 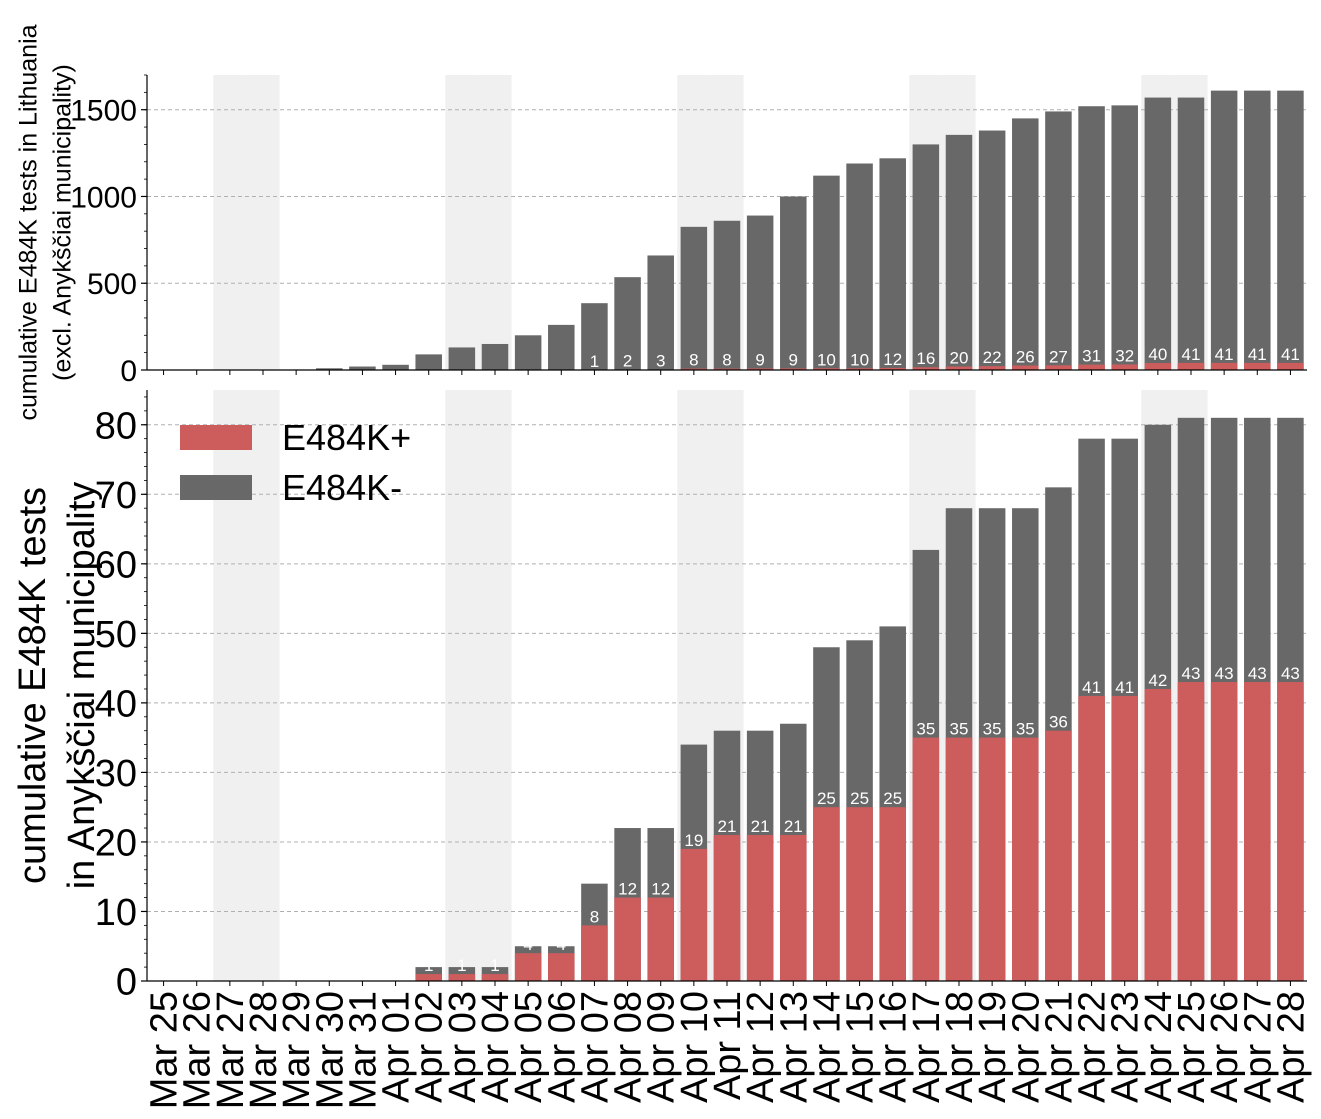 I want to click on data-label: 22, so click(x=992, y=357).